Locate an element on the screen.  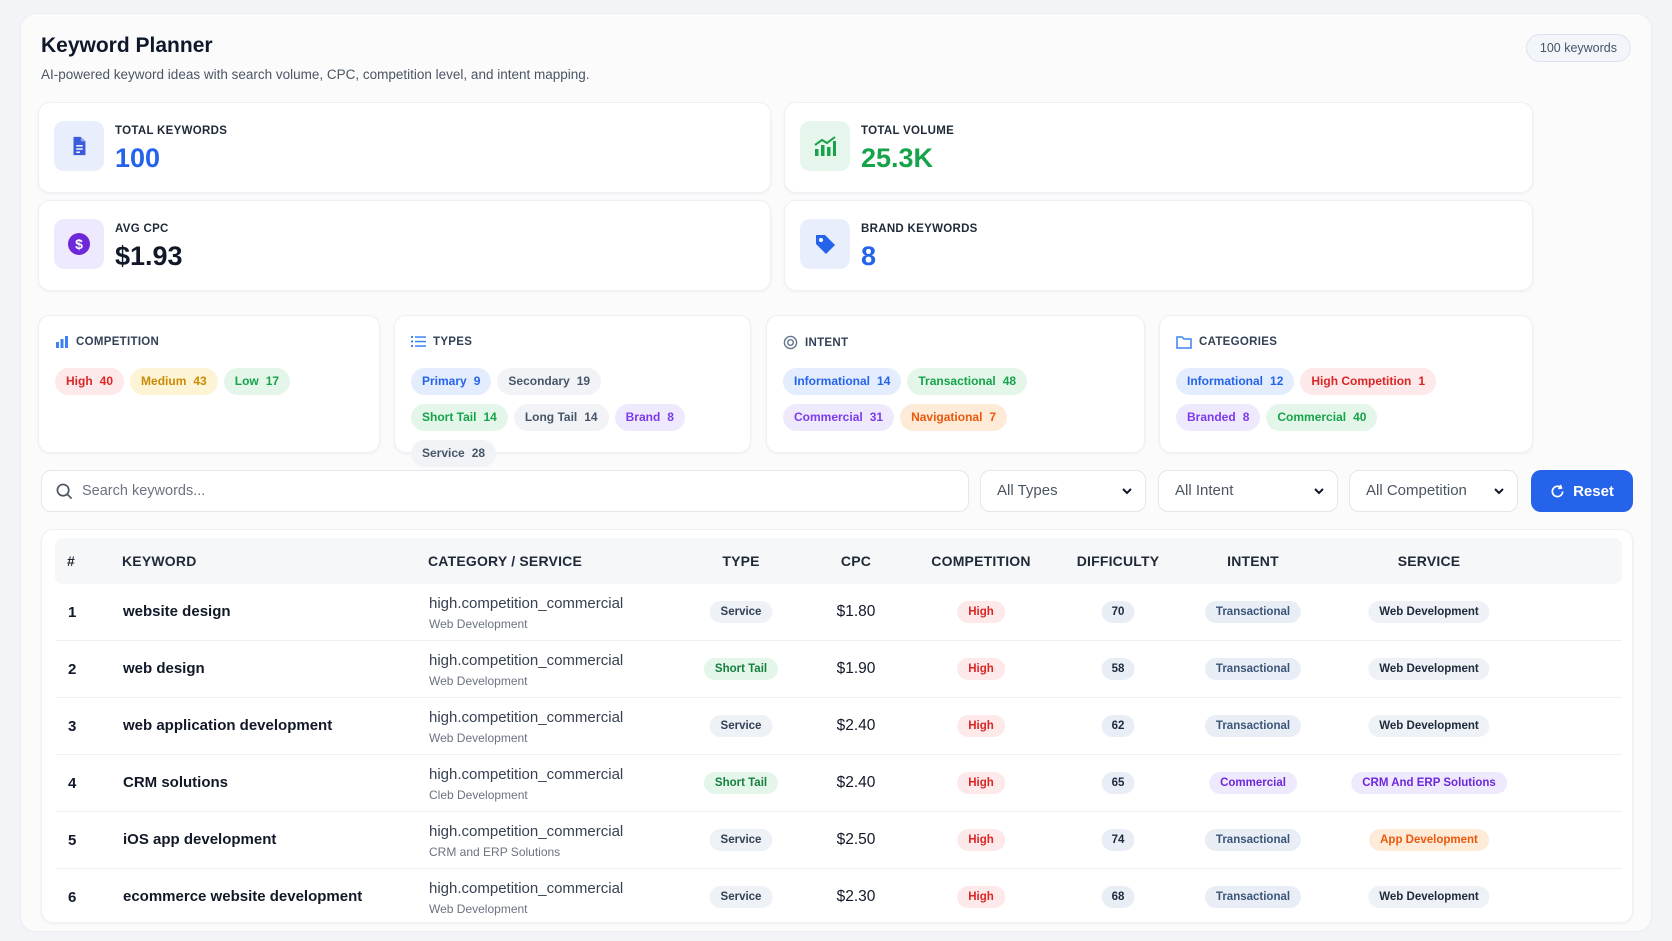
stat-card-total-volume: TOTAL VOLUME 25.3K is located at coordinates (1158, 147).